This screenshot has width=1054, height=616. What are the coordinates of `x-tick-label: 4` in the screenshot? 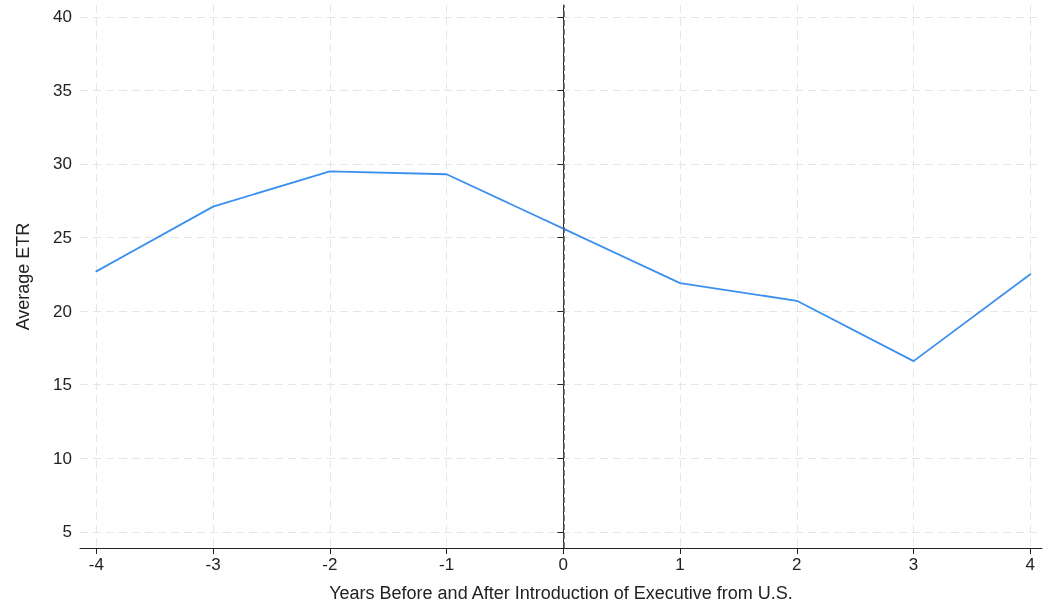 It's located at (1030, 564).